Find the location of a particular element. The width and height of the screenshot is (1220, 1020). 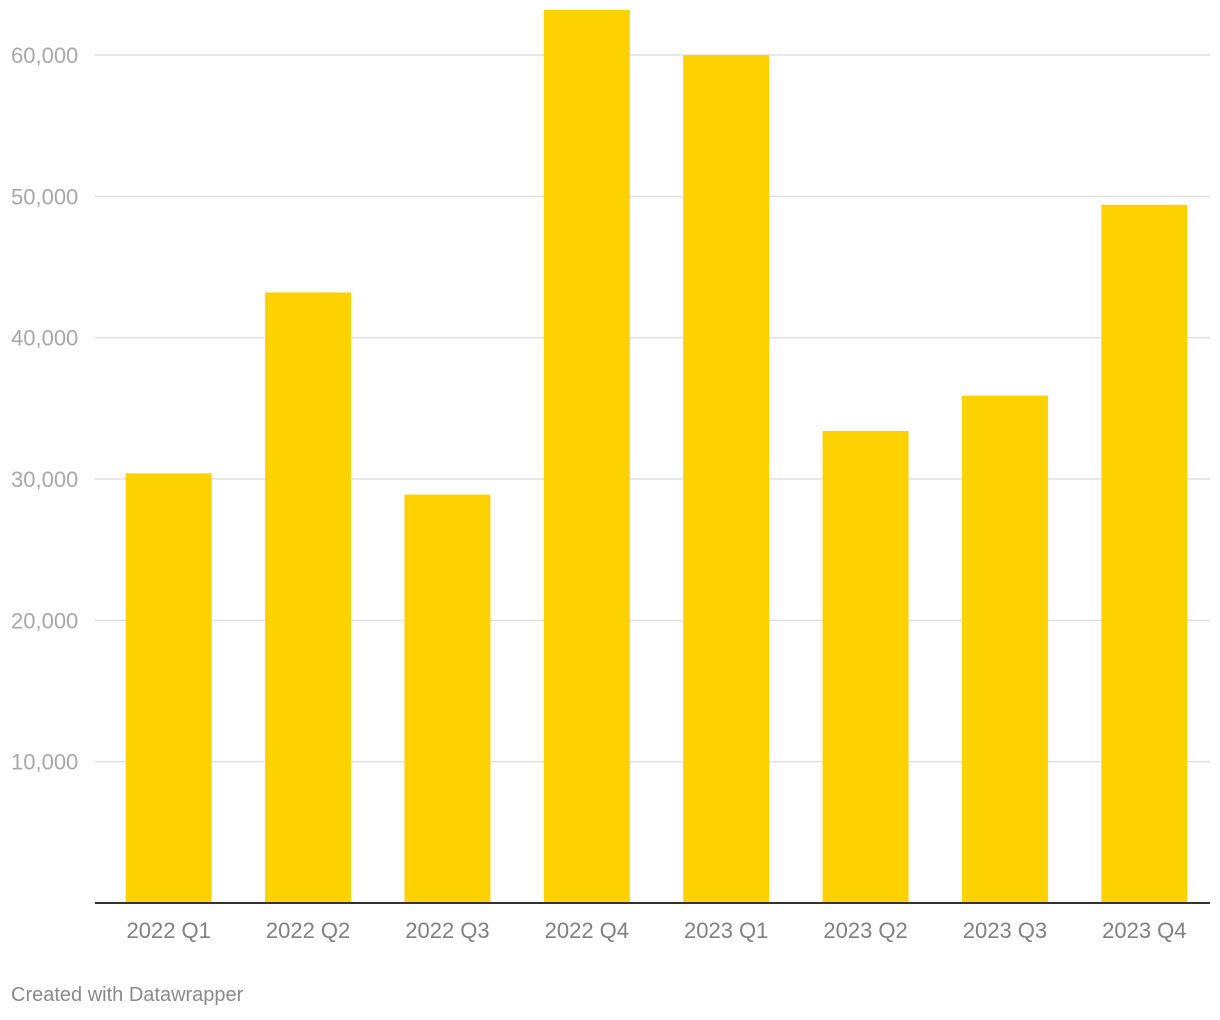

y-tick-label: 10,000 is located at coordinates (44, 762).